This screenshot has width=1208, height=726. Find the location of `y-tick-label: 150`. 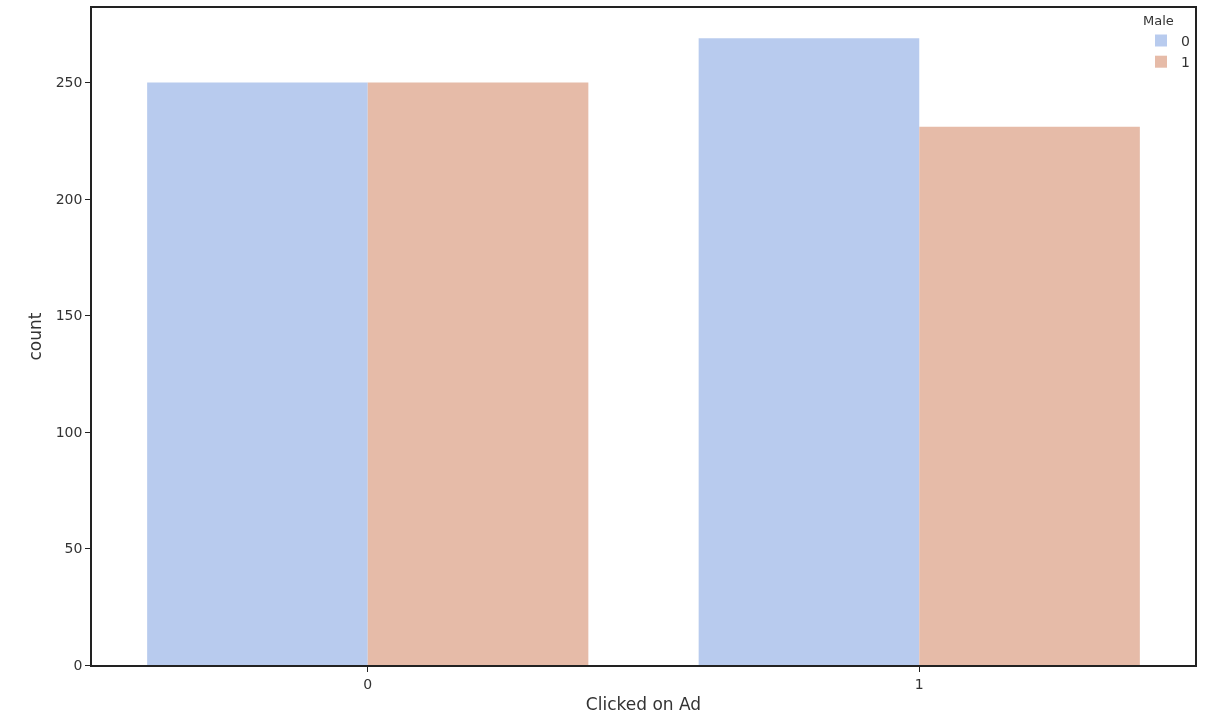

y-tick-label: 150 is located at coordinates (69, 315).